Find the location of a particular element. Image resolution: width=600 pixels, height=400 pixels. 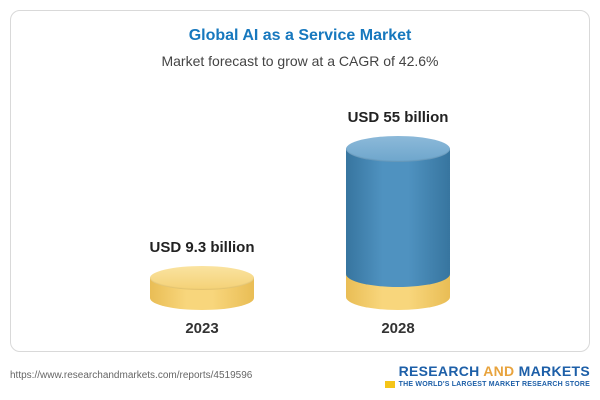

chart-title: Global AI as a Service Market is located at coordinates (300, 35).